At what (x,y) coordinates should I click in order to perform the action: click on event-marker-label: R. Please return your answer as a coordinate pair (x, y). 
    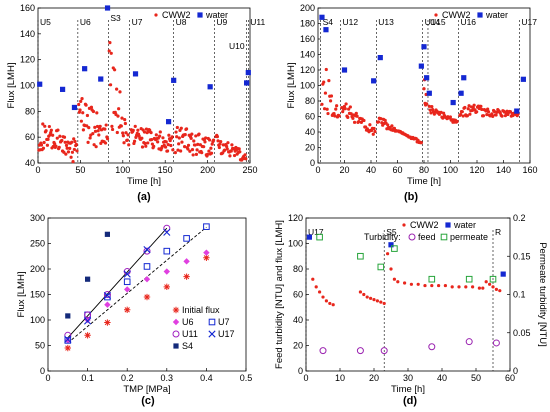
    Looking at the image, I should click on (498, 232).